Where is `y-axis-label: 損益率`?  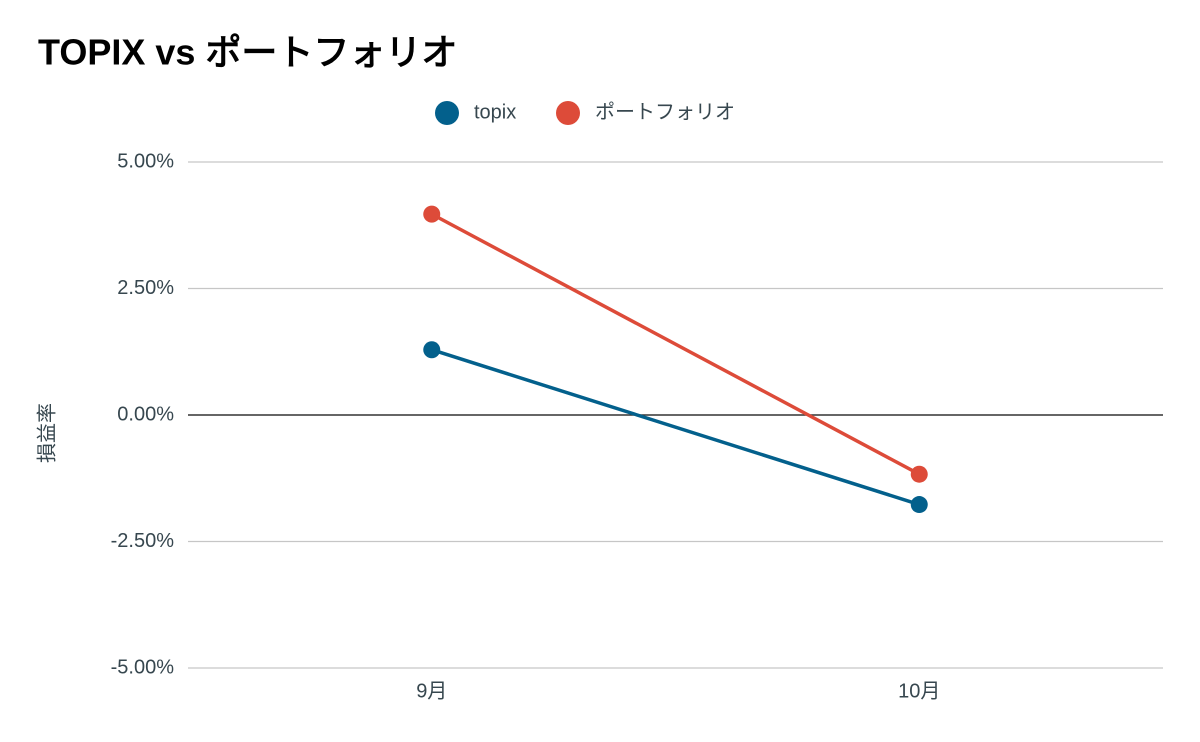 y-axis-label: 損益率 is located at coordinates (46, 433).